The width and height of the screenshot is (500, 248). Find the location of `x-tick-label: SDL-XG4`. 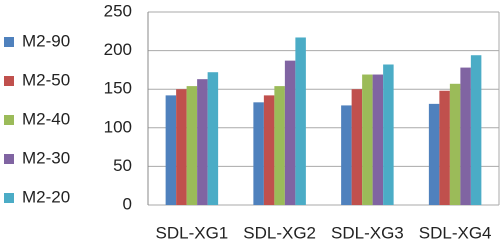

x-tick-label: SDL-XG4 is located at coordinates (455, 232).